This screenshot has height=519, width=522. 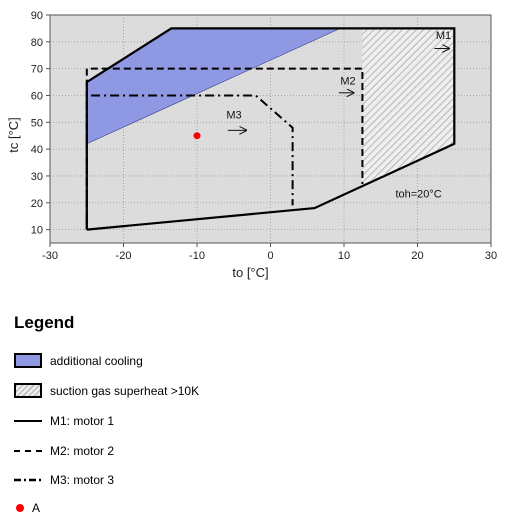 What do you see at coordinates (37, 96) in the screenshot?
I see `y-tick-label: 60` at bounding box center [37, 96].